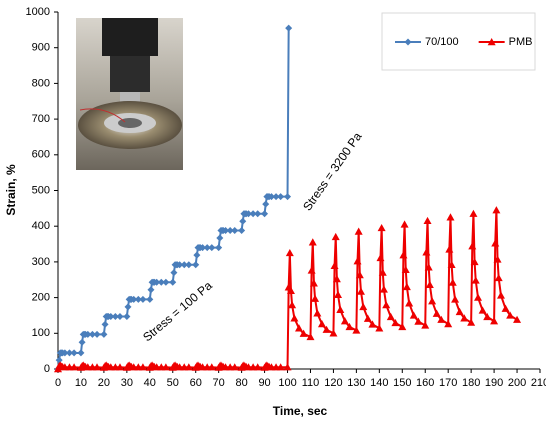  Describe the element at coordinates (81, 383) in the screenshot. I see `x-tick-label: 10` at that location.